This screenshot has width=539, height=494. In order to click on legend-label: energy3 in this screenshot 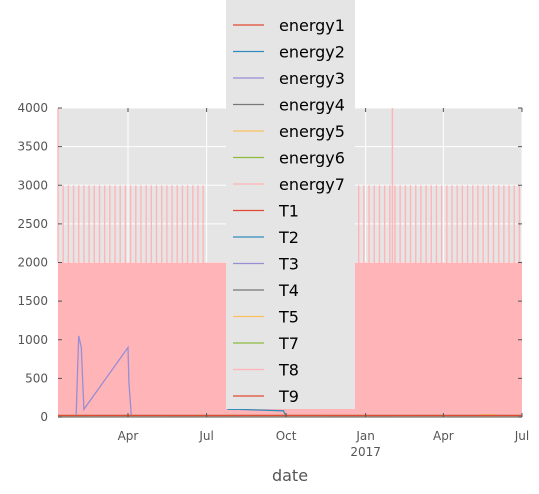, I will do `click(312, 78)`.